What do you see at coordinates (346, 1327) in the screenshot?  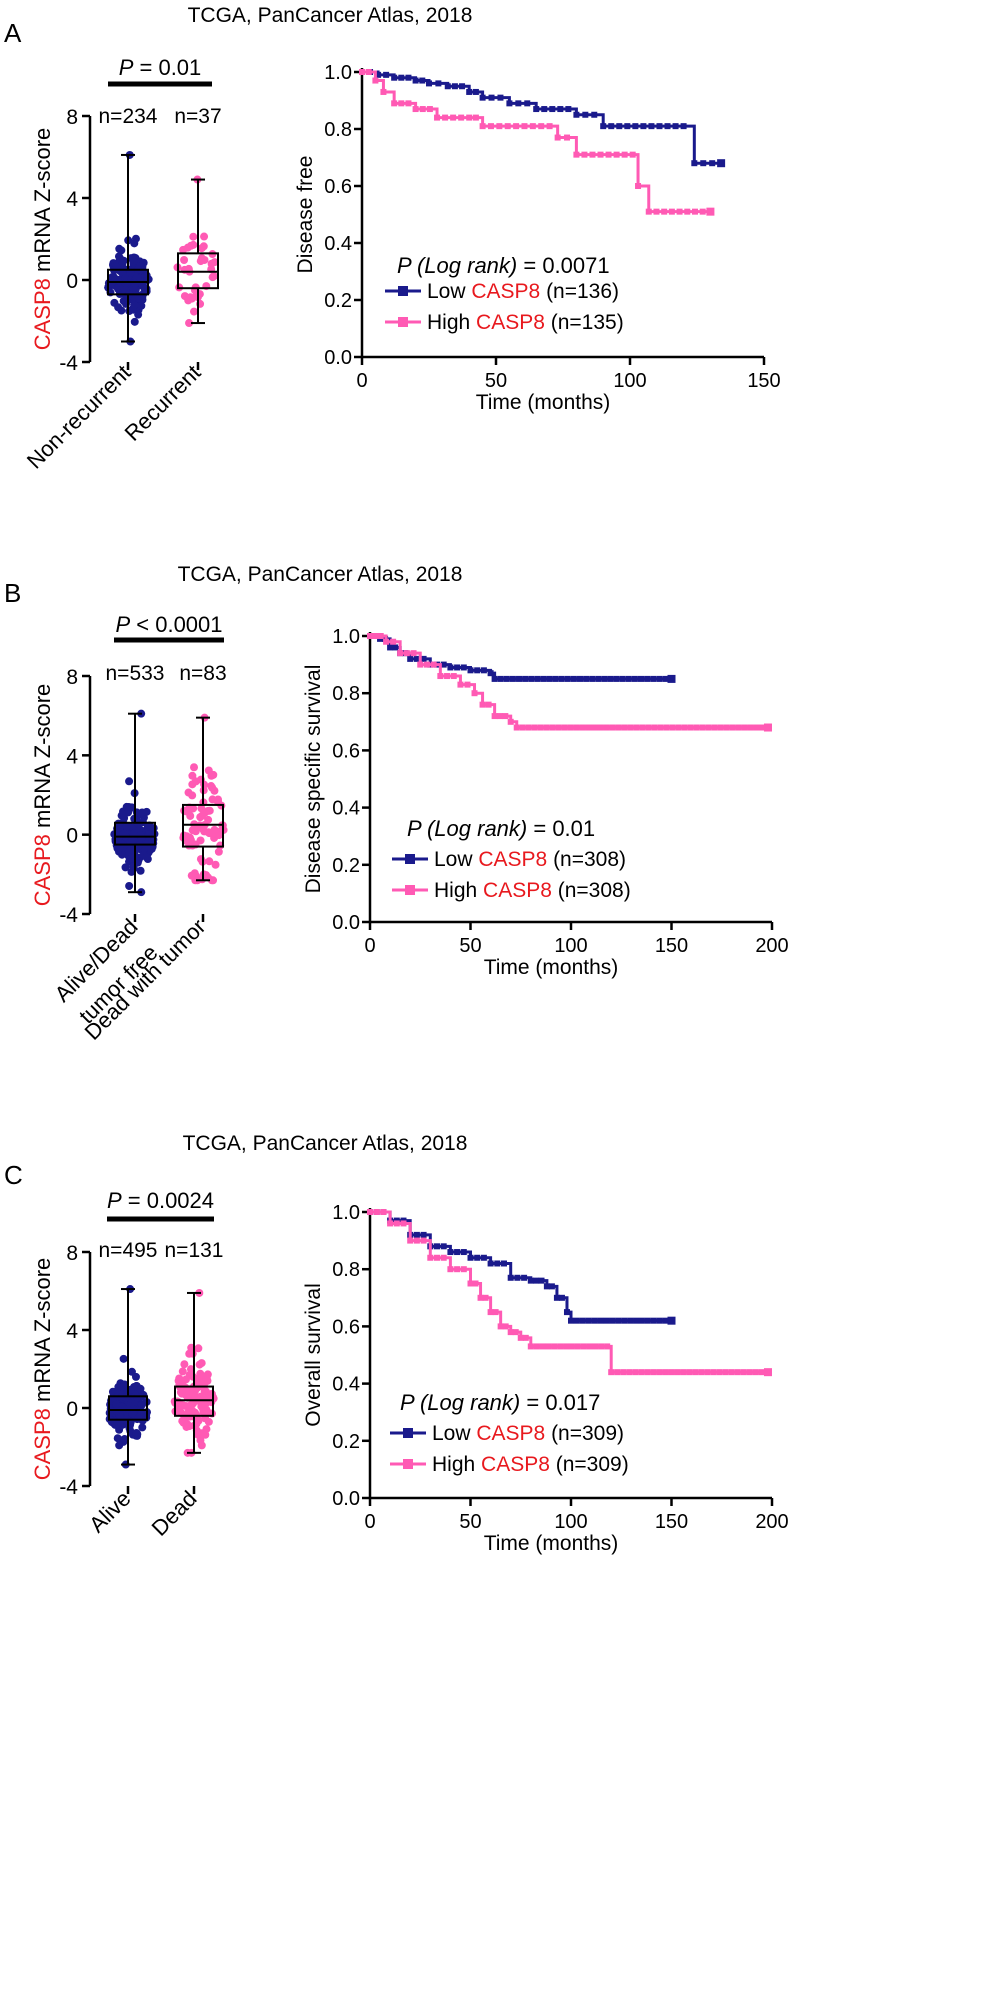 I see `panel-c-km-ytick-label-3: 0.6` at bounding box center [346, 1327].